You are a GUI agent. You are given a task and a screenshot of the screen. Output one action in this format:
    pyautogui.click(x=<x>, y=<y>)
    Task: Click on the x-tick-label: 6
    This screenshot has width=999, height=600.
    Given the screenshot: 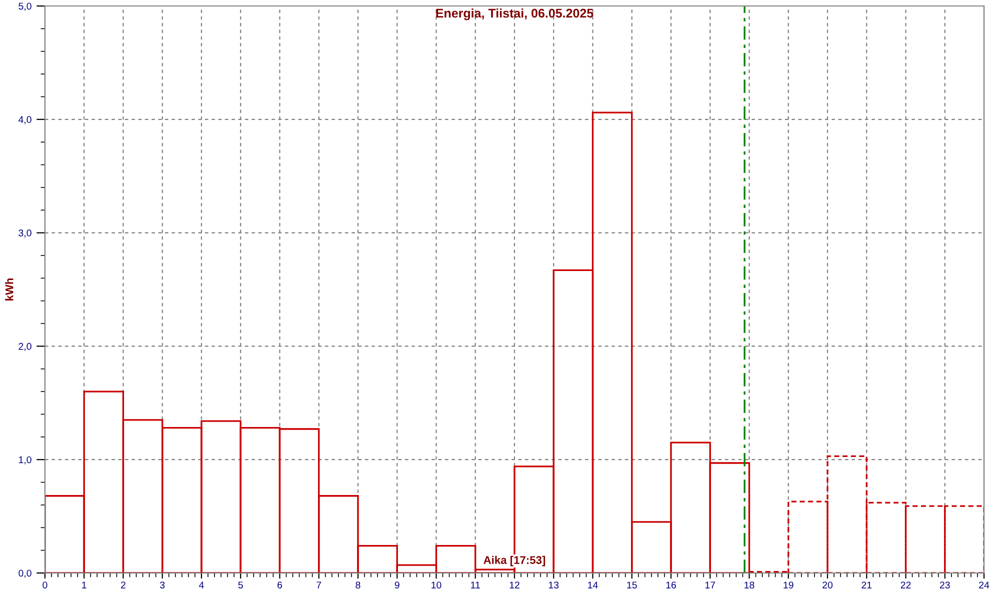 What is the action you would take?
    pyautogui.click(x=280, y=585)
    